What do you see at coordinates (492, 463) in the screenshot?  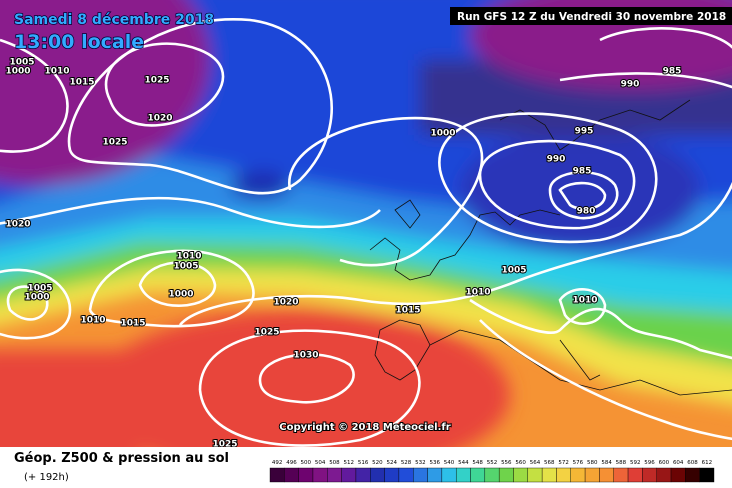 I see `scale-label: 552` at bounding box center [492, 463].